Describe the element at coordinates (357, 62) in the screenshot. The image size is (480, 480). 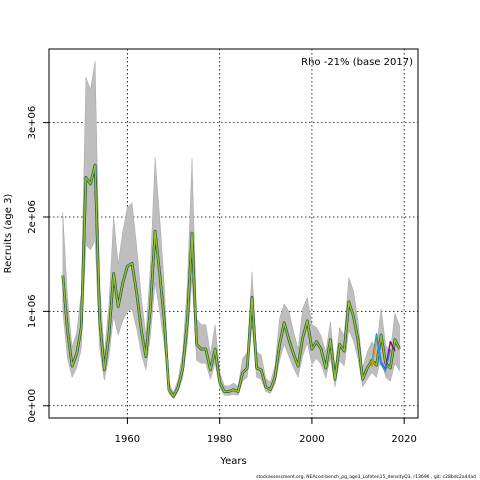
I see `rho-annotation: Rho -21% (base 2017)` at that location.